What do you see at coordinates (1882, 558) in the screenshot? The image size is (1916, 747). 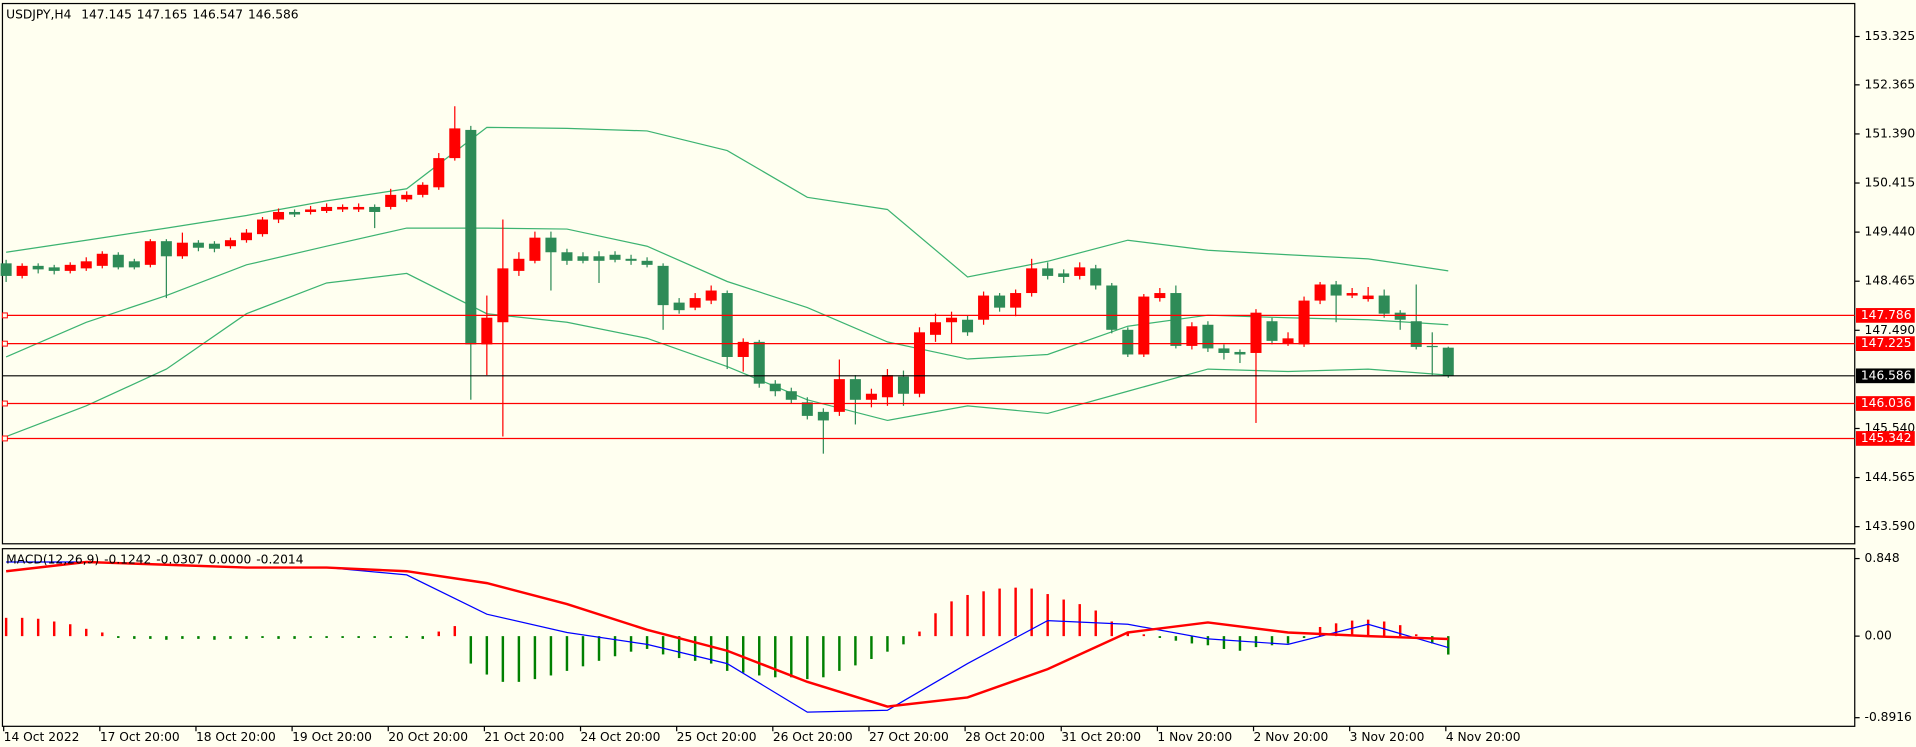 I see `y-tick-label: 0.848` at bounding box center [1882, 558].